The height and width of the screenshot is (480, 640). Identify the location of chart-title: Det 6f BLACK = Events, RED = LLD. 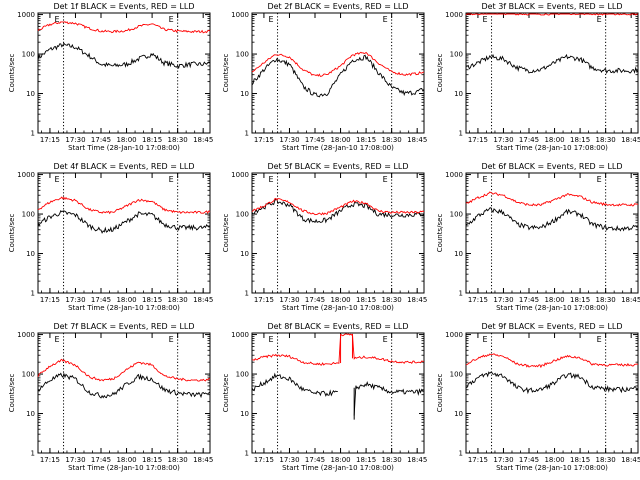
(551, 166).